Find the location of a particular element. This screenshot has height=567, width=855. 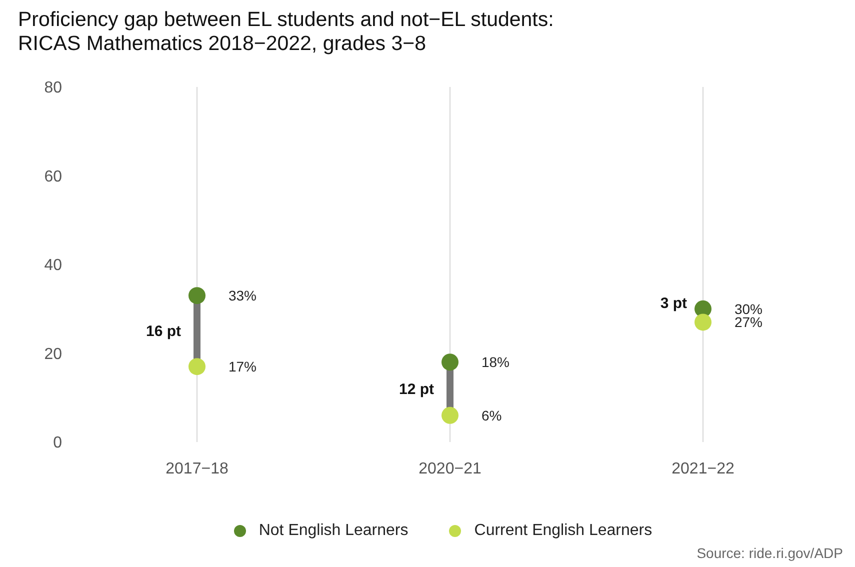

chart-title: Proficiency gap between EL students and not−EL students: RICAS Mathematics 2018−2022, grades 3−8 is located at coordinates (286, 32).